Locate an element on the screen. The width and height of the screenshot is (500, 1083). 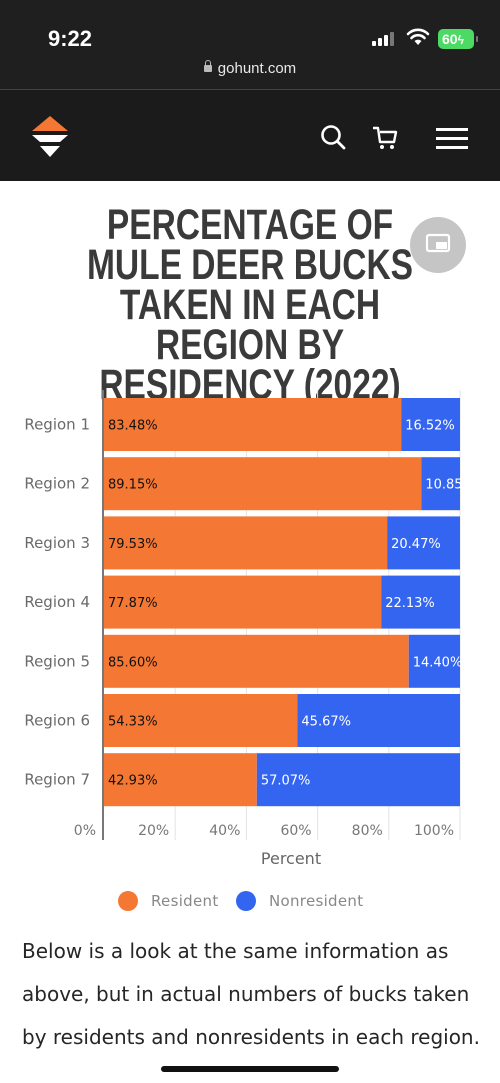
data-label-resident-6: 54.33% is located at coordinates (133, 722).